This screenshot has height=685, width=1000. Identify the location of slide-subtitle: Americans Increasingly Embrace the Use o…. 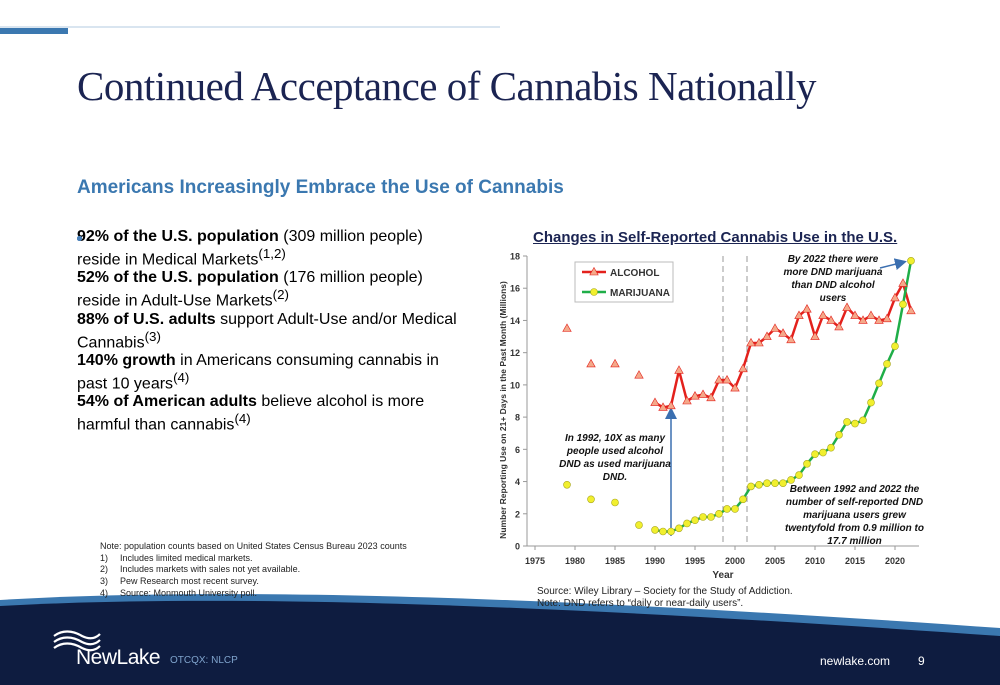
(320, 187).